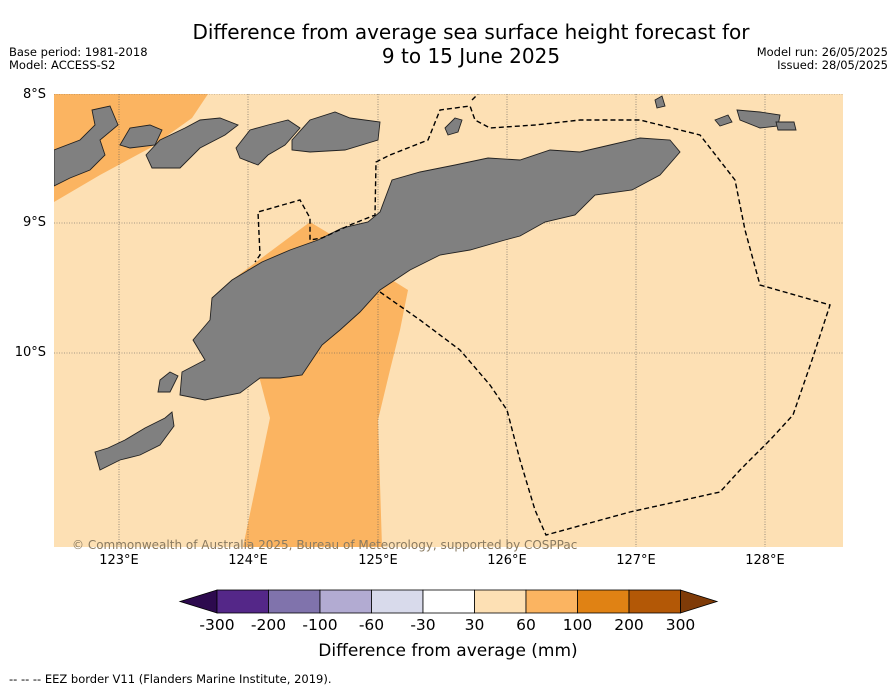 The height and width of the screenshot is (690, 896). What do you see at coordinates (192, 143) in the screenshot?
I see `alor-island` at bounding box center [192, 143].